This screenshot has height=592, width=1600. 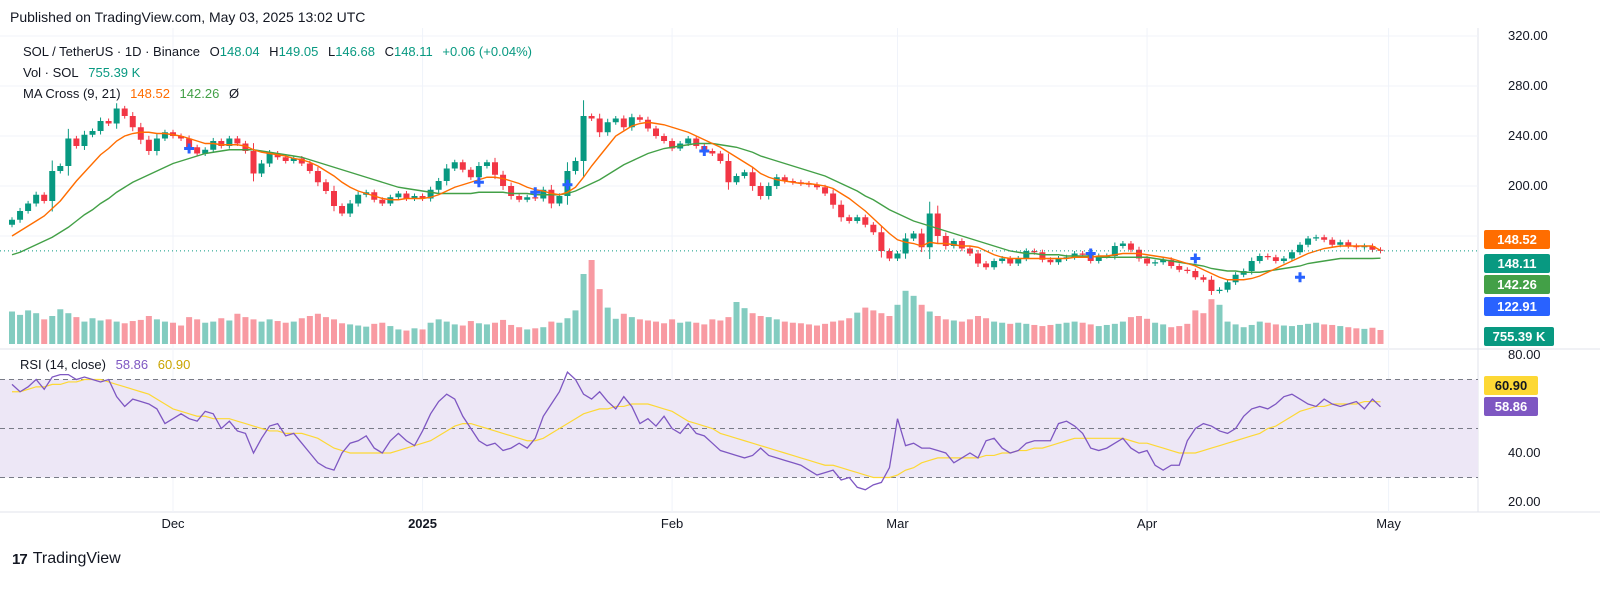 What do you see at coordinates (63, 364) in the screenshot?
I see `rsi-label: RSI (14, close)` at bounding box center [63, 364].